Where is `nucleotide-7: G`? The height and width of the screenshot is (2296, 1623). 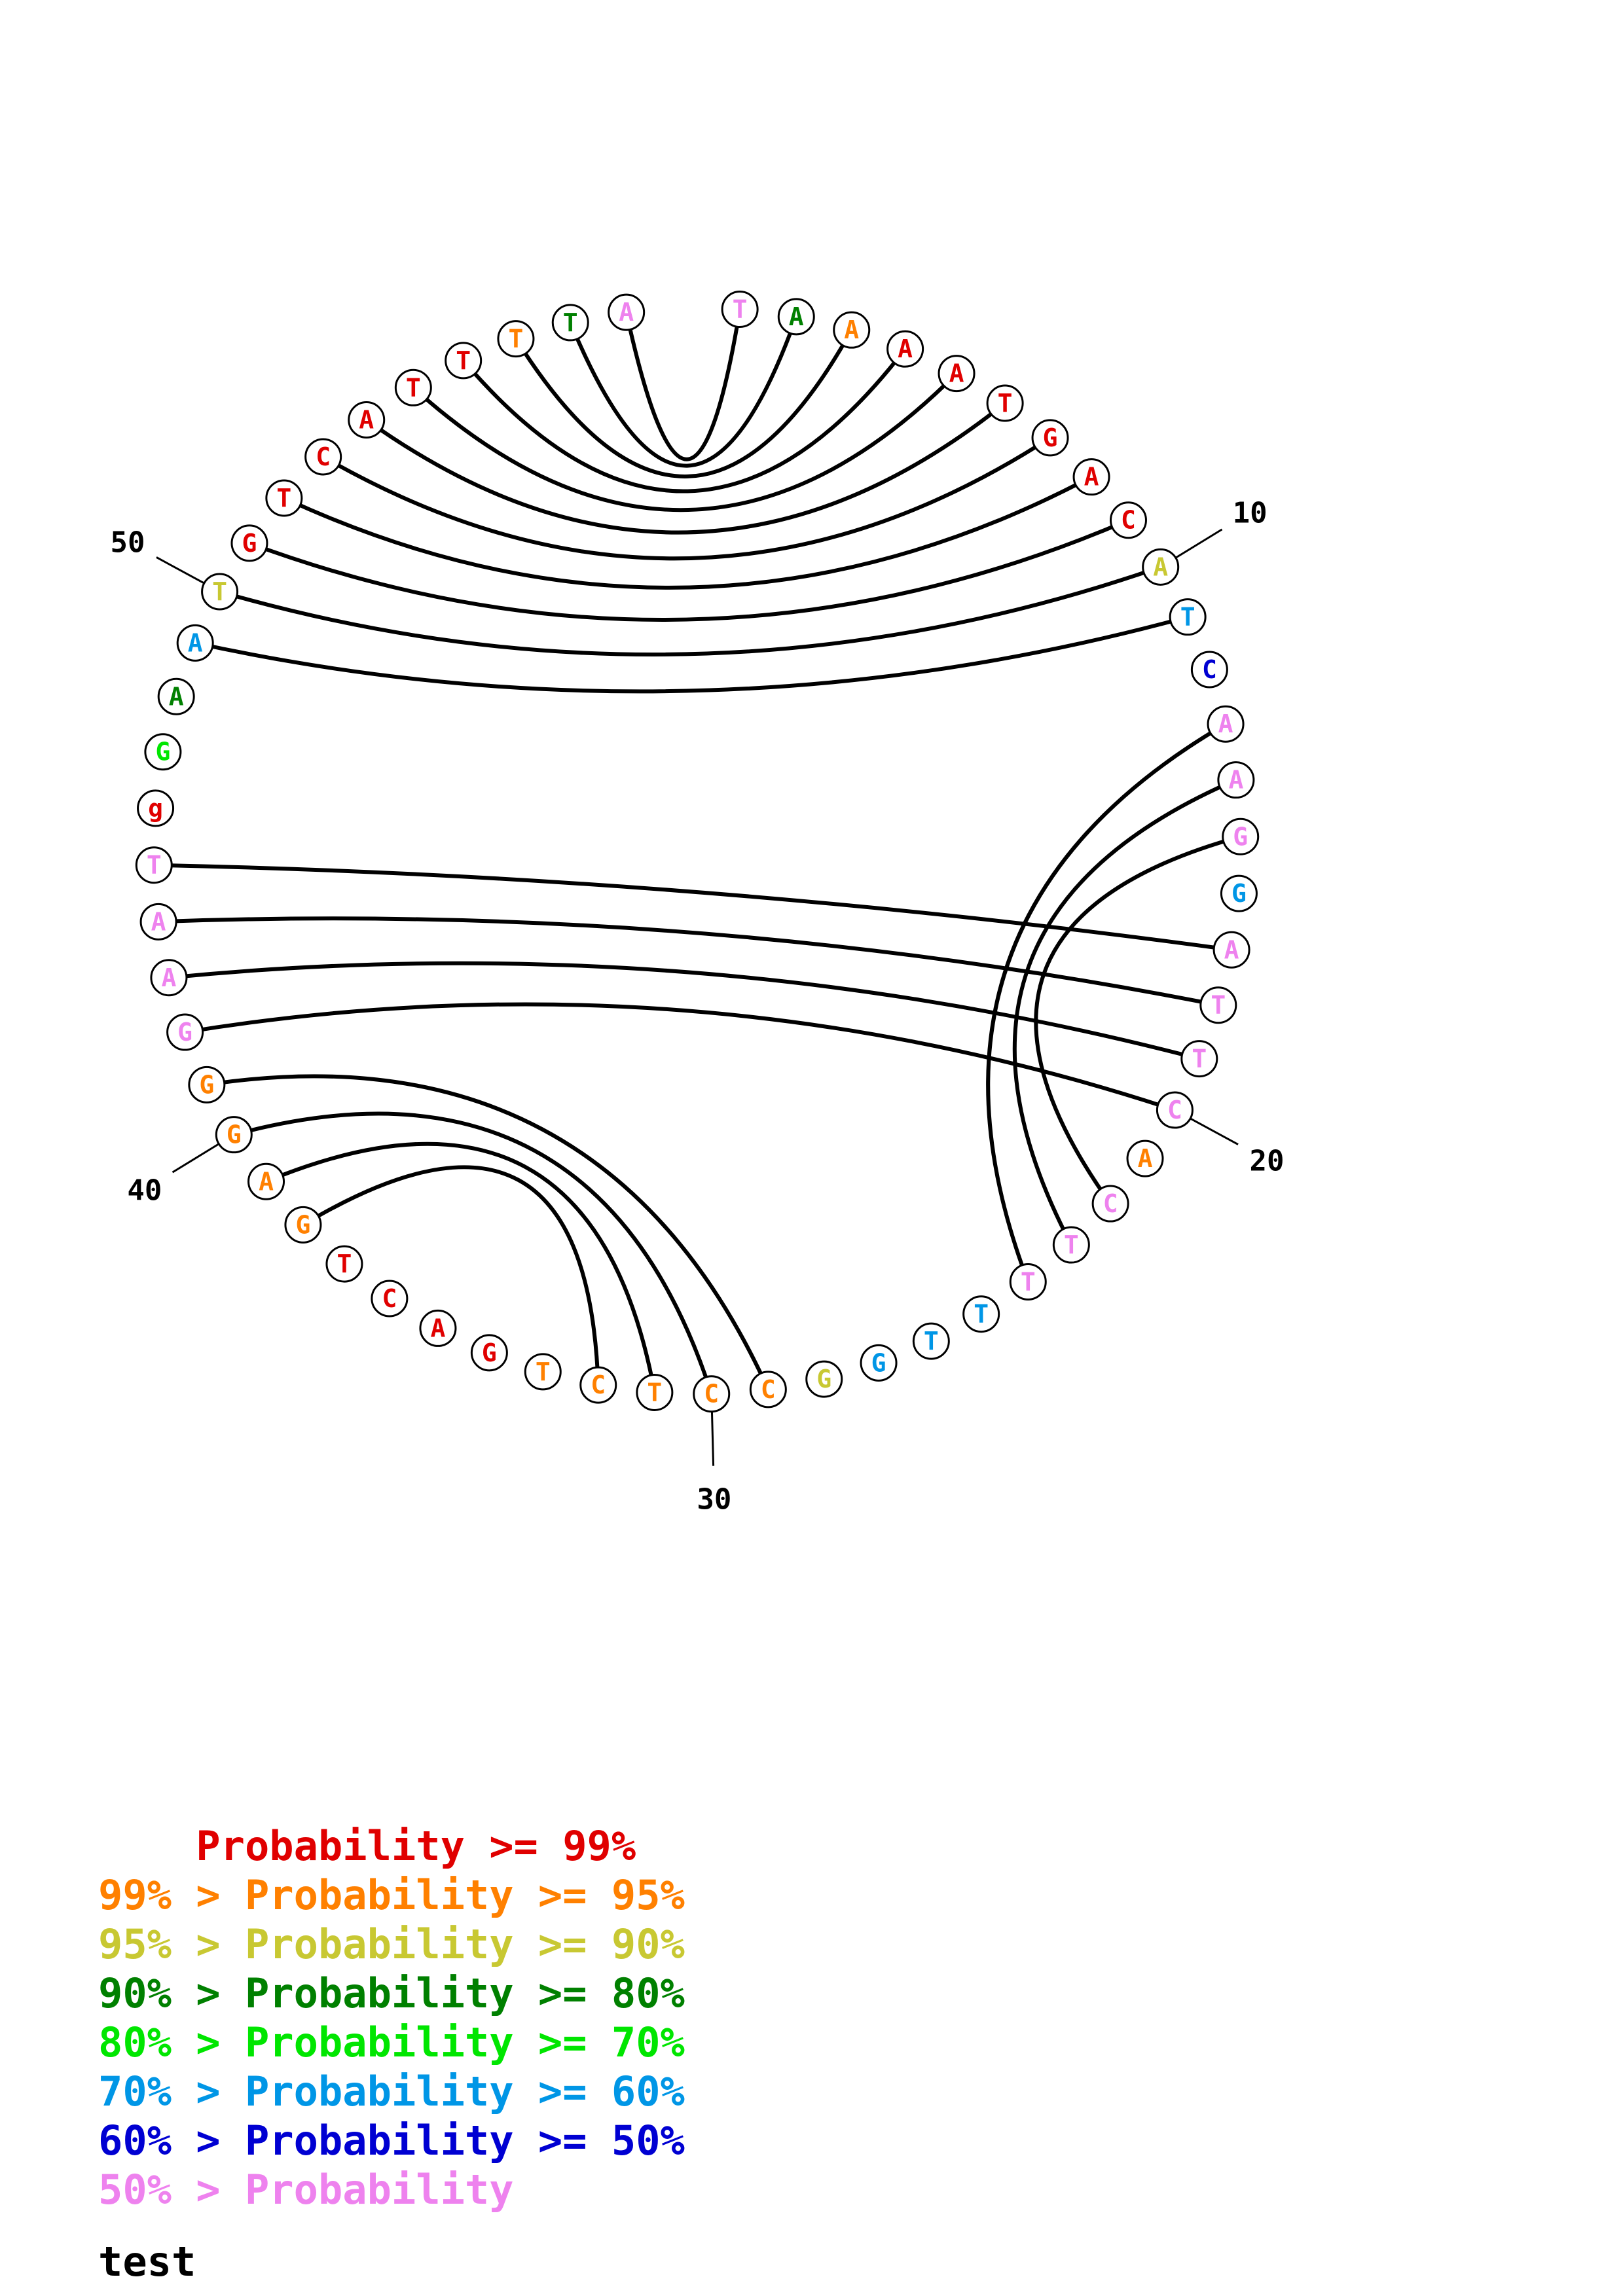
nucleotide-7: G is located at coordinates (1050, 438).